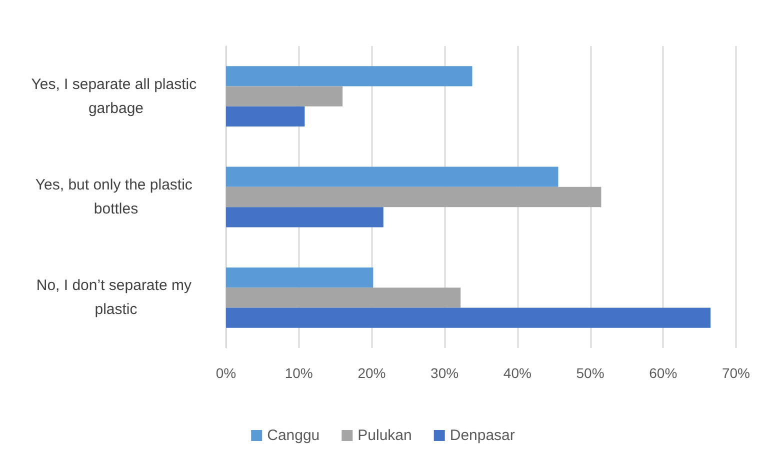 This screenshot has height=469, width=769. What do you see at coordinates (226, 373) in the screenshot?
I see `x-tick-label: 0%` at bounding box center [226, 373].